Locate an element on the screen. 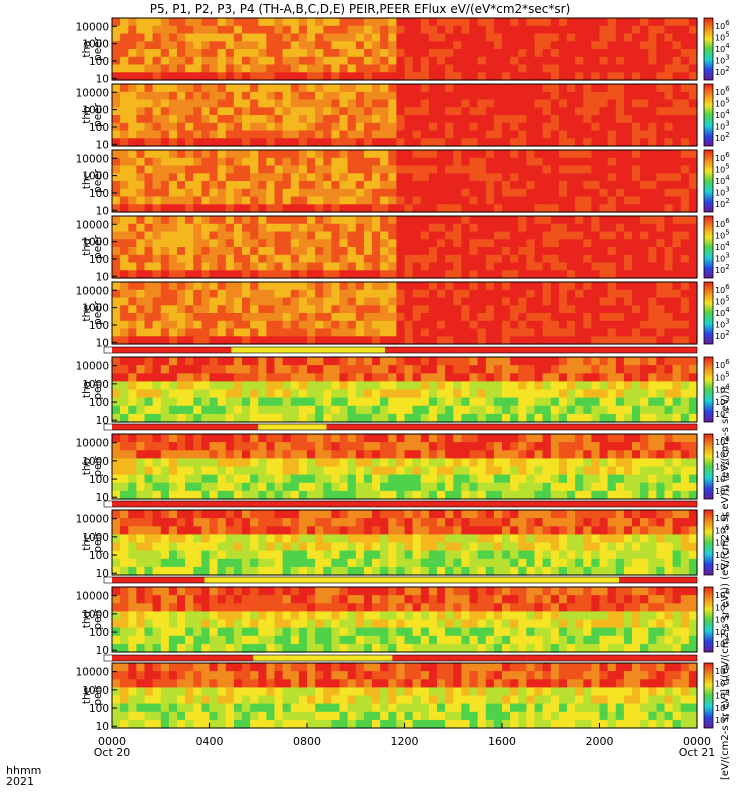 The height and width of the screenshot is (800, 750). y-tick-label: 10 is located at coordinates (102, 343).